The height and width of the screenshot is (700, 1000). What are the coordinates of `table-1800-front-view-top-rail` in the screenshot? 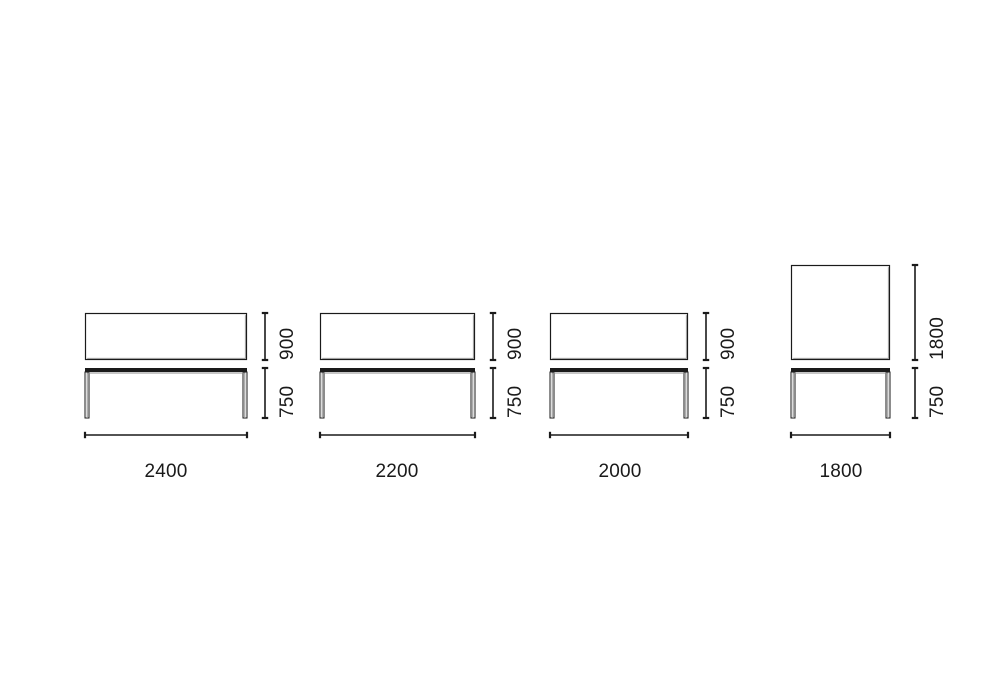 It's located at (840, 370).